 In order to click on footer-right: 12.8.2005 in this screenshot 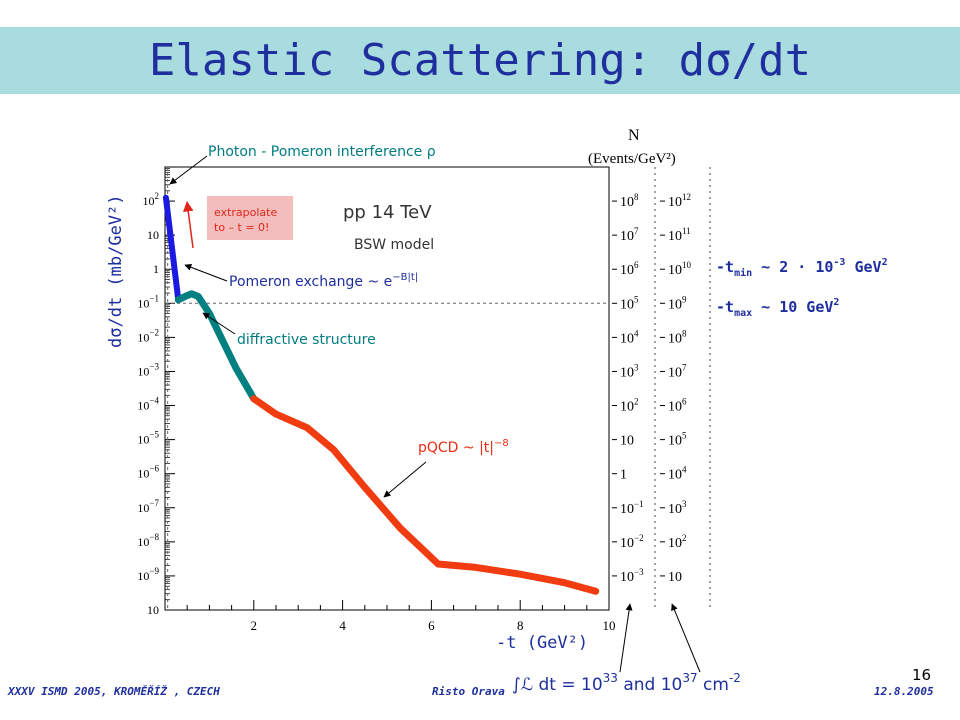, I will do `click(904, 691)`.